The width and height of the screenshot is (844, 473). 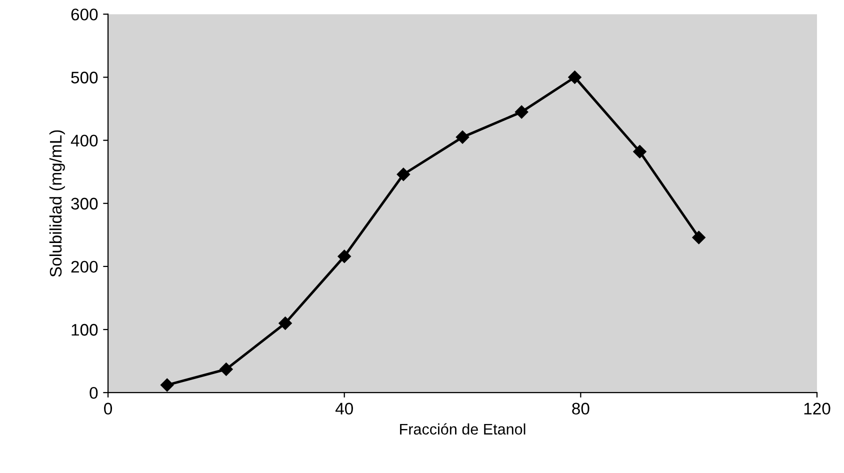 What do you see at coordinates (84, 14) in the screenshot?
I see `y-tick-label: 600` at bounding box center [84, 14].